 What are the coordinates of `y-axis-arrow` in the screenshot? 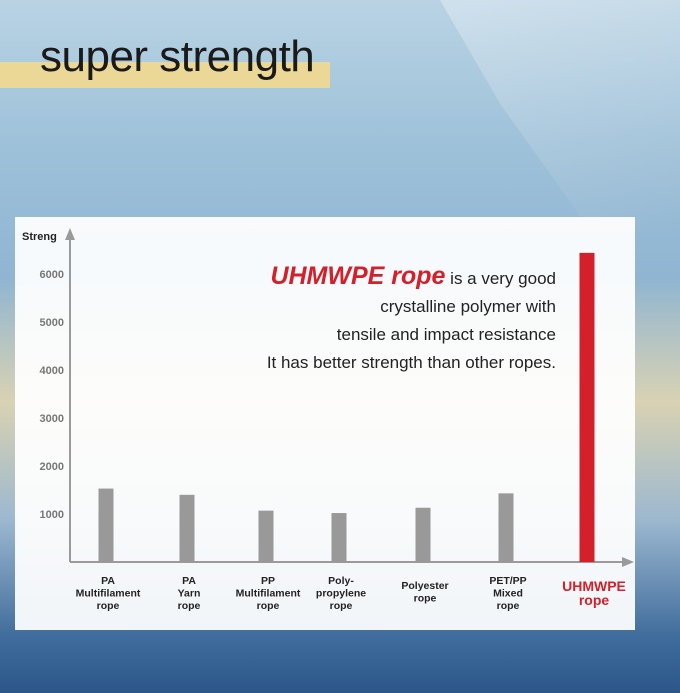 It's located at (70, 234).